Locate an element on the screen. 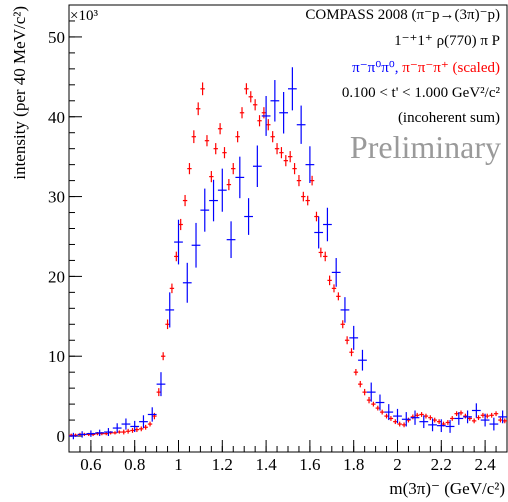  x-tick-label: 0.6 is located at coordinates (90, 464).